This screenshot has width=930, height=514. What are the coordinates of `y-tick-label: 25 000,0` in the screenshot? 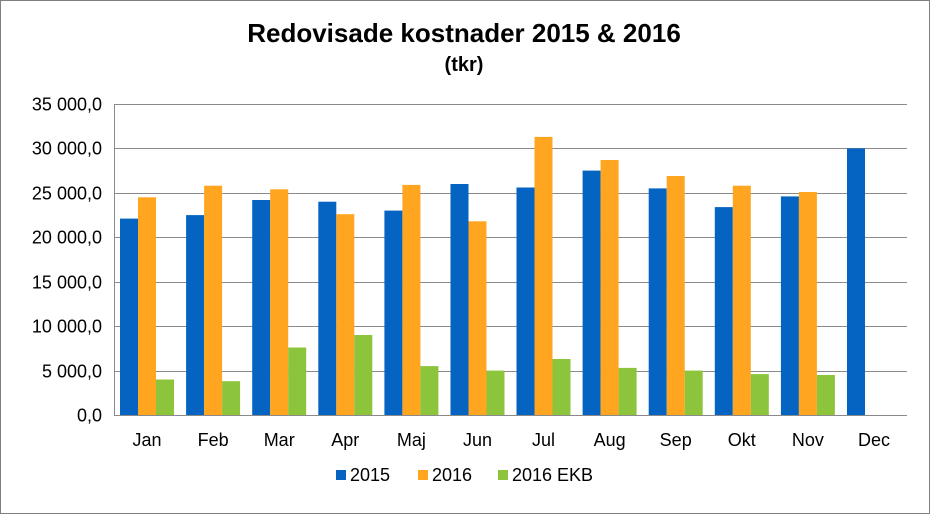 It's located at (67, 194).